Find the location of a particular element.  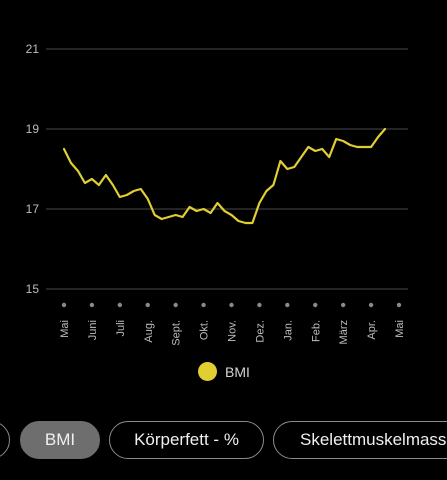

chip-bmi: BMI is located at coordinates (60, 440).